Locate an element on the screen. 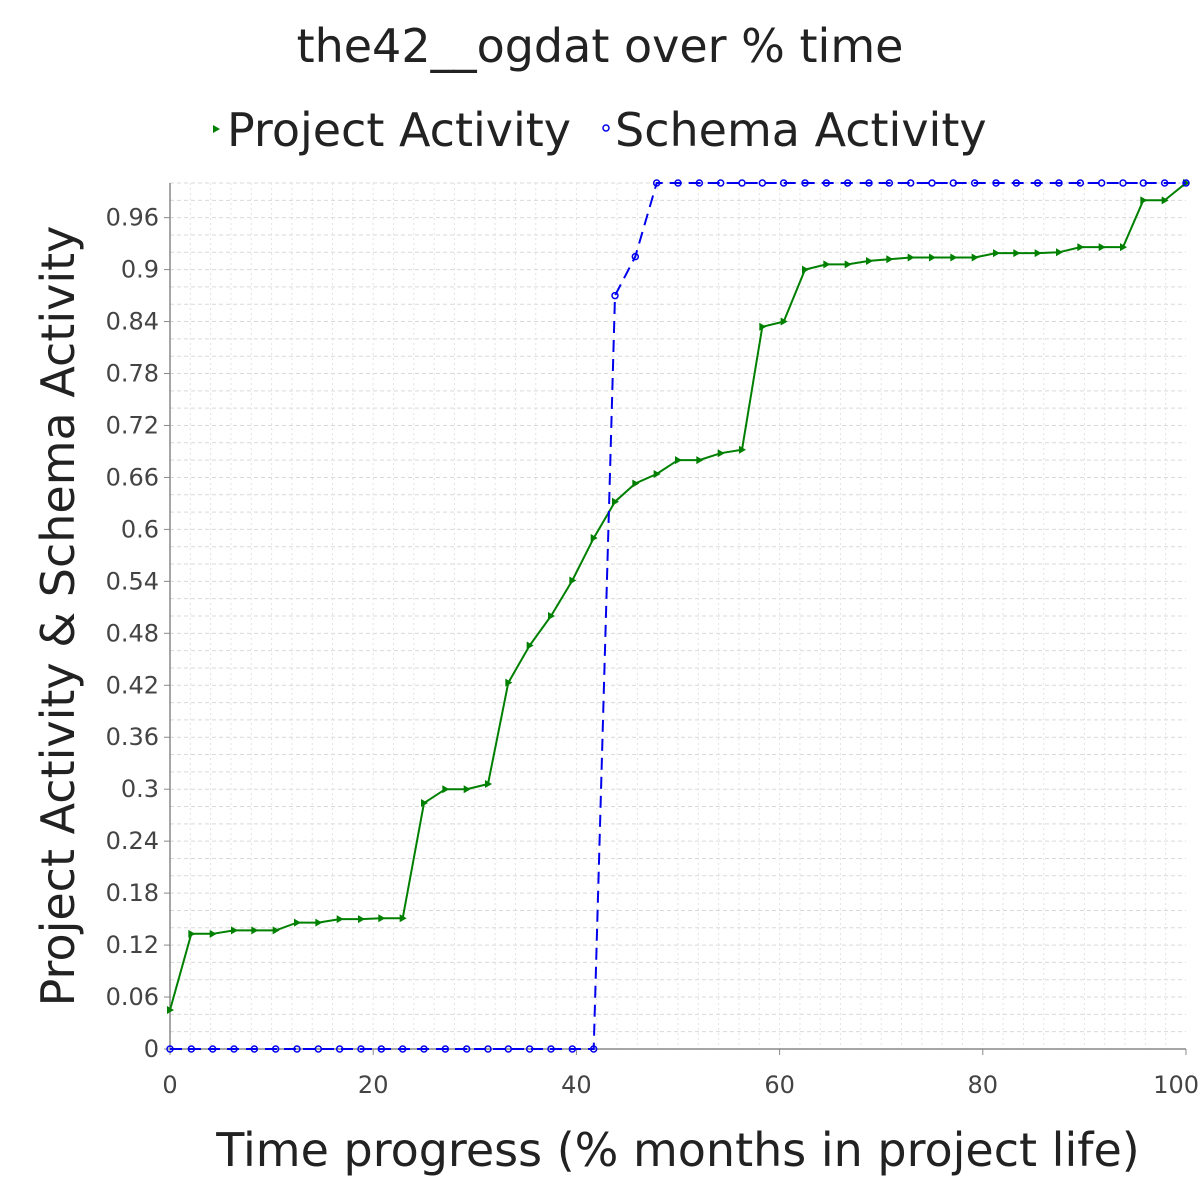 The image size is (1200, 1200). legend-item-schema-activity: Schema Activity is located at coordinates (794, 130).